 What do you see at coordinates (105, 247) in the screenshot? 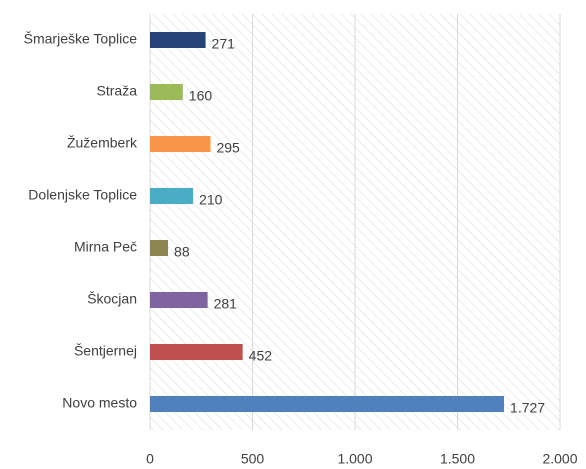
I see `y-tick-label: Mirna Peč` at bounding box center [105, 247].